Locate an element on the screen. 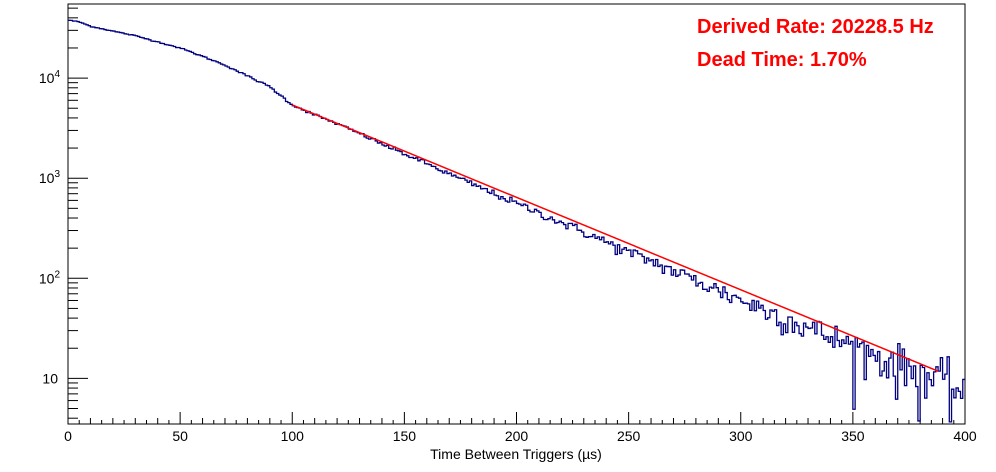  derived-rate-annotation: Derived Rate: 20228.5 Hz is located at coordinates (815, 27).